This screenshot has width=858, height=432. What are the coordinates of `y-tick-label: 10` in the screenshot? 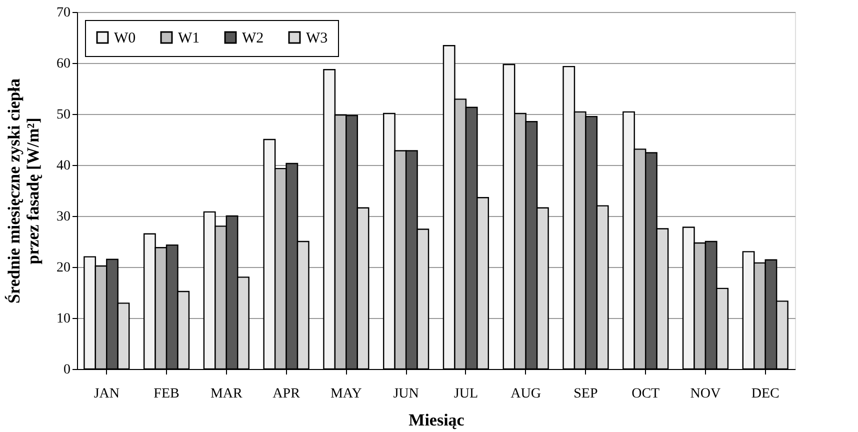 It's located at (63, 319).